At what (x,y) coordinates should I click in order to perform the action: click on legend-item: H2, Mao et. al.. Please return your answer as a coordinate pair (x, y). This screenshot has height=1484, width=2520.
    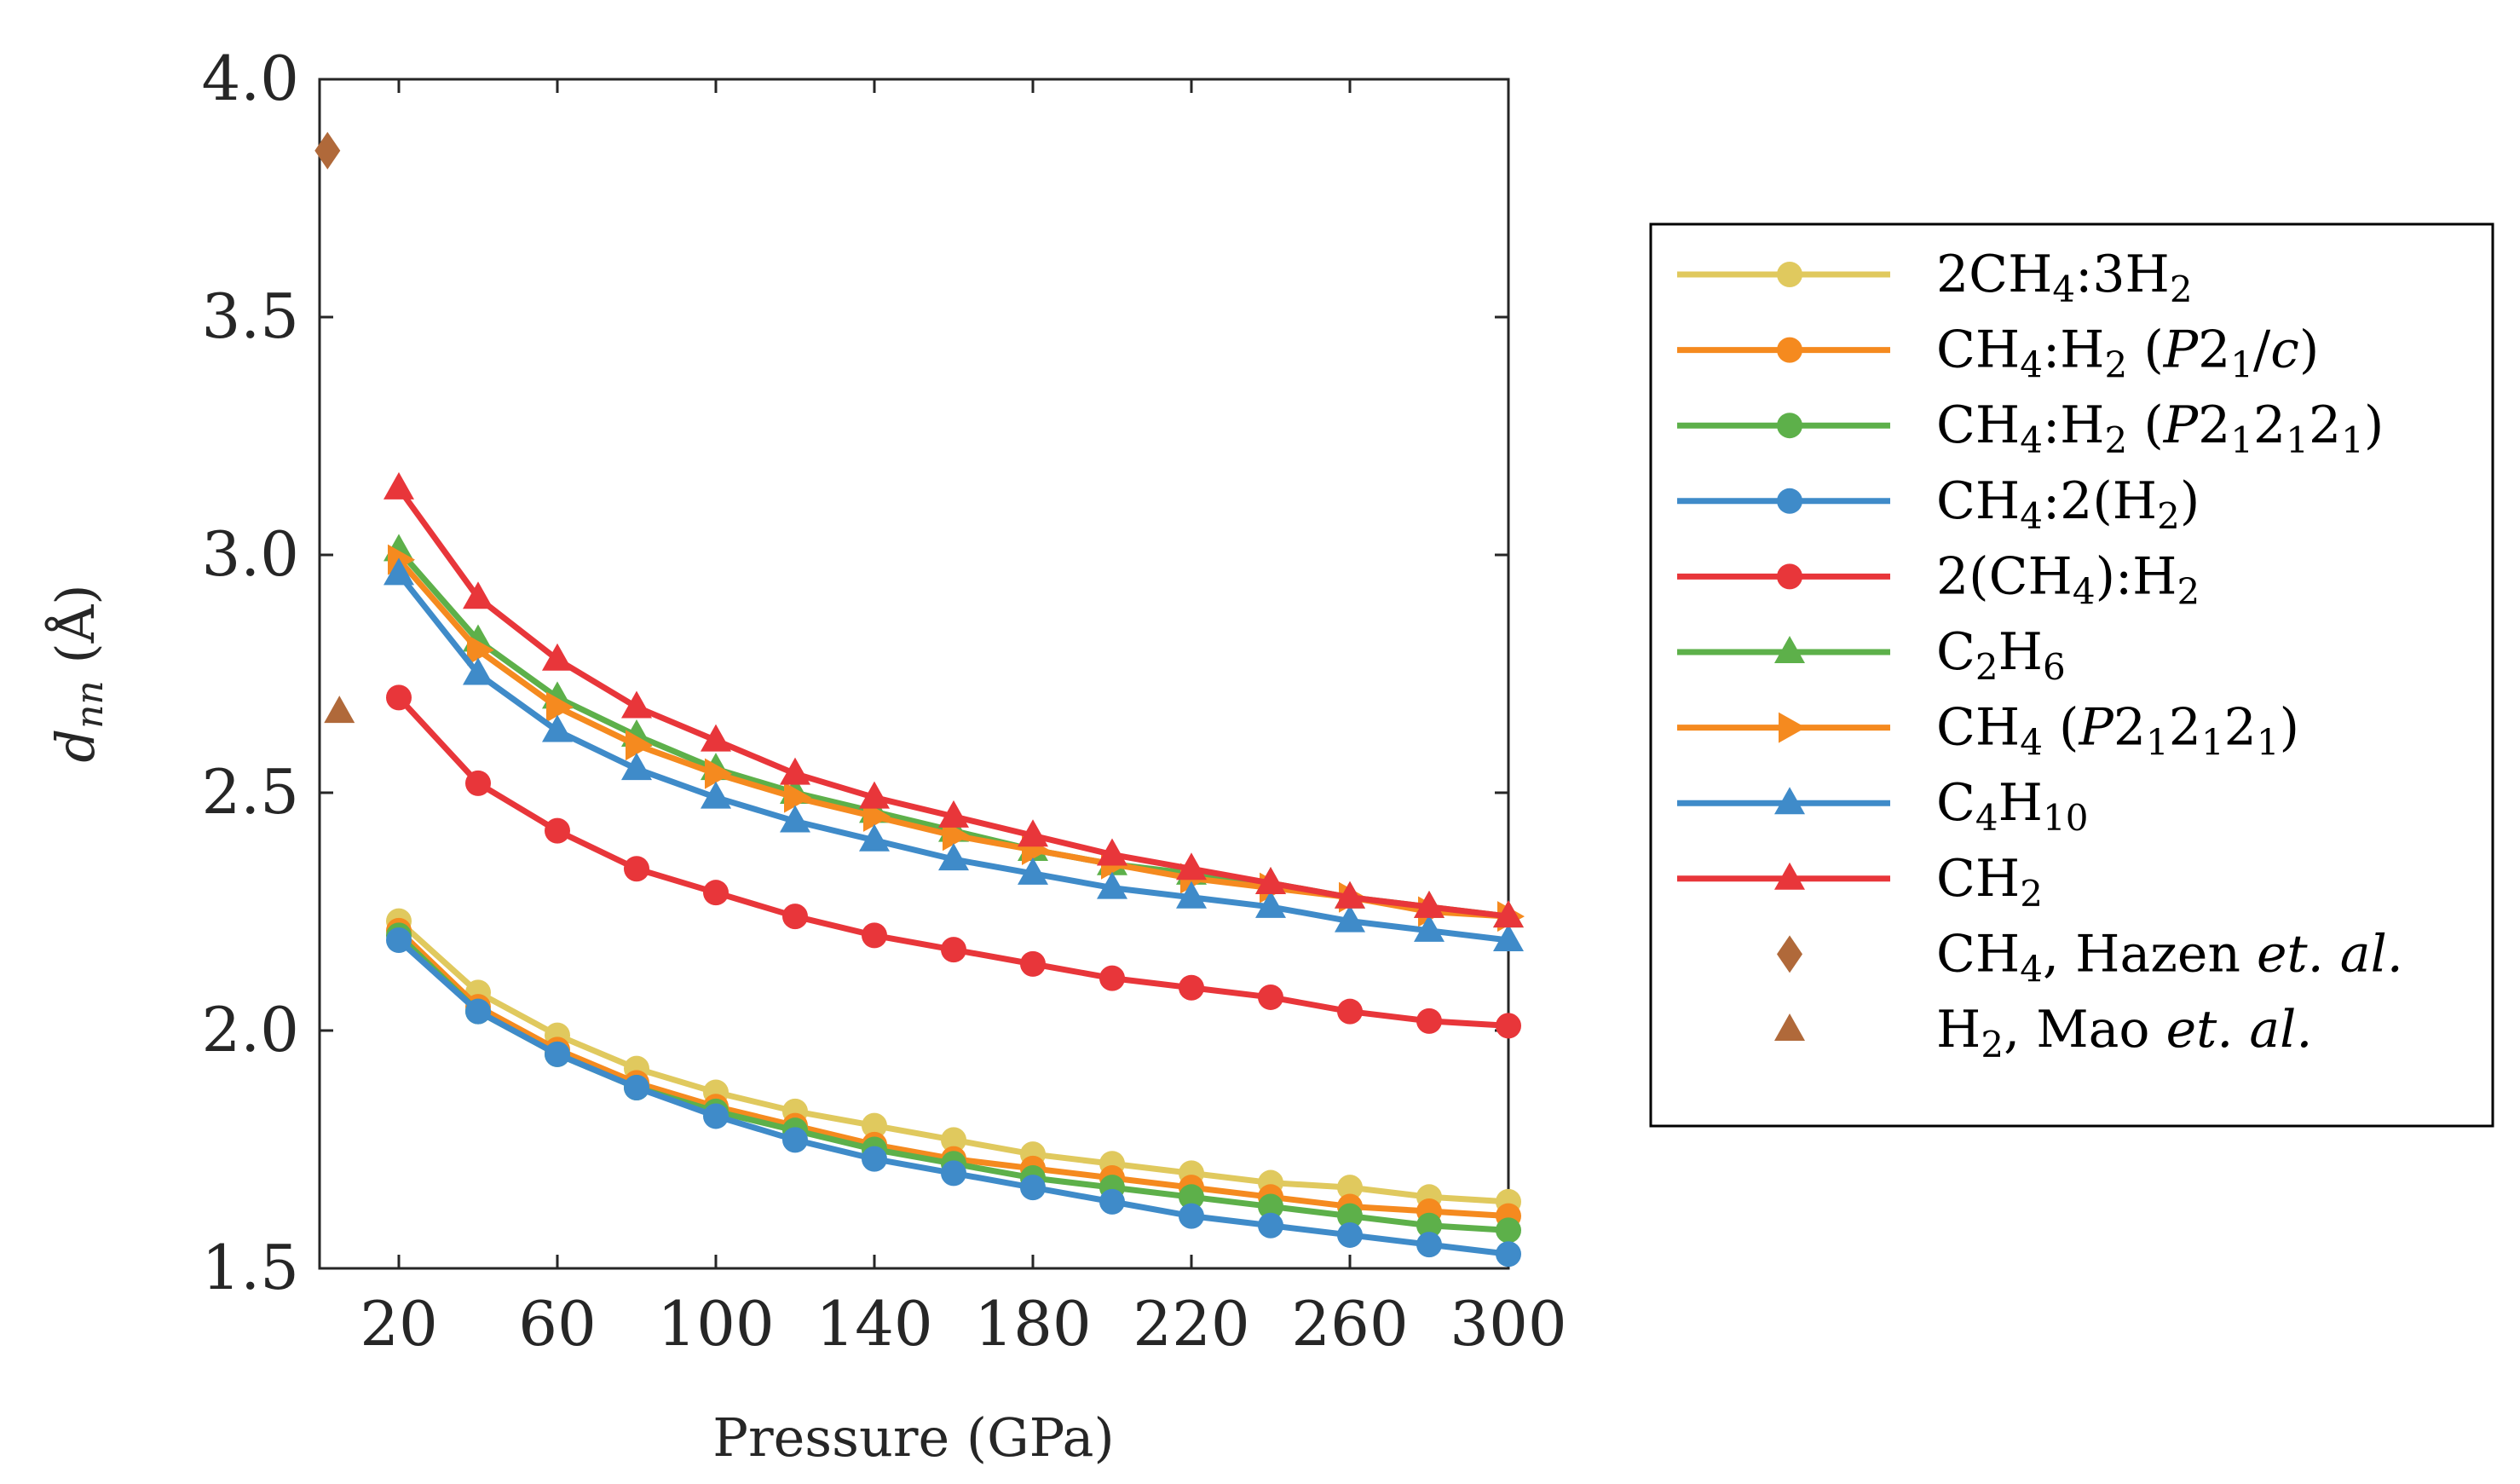
    Looking at the image, I should click on (2043, 1032).